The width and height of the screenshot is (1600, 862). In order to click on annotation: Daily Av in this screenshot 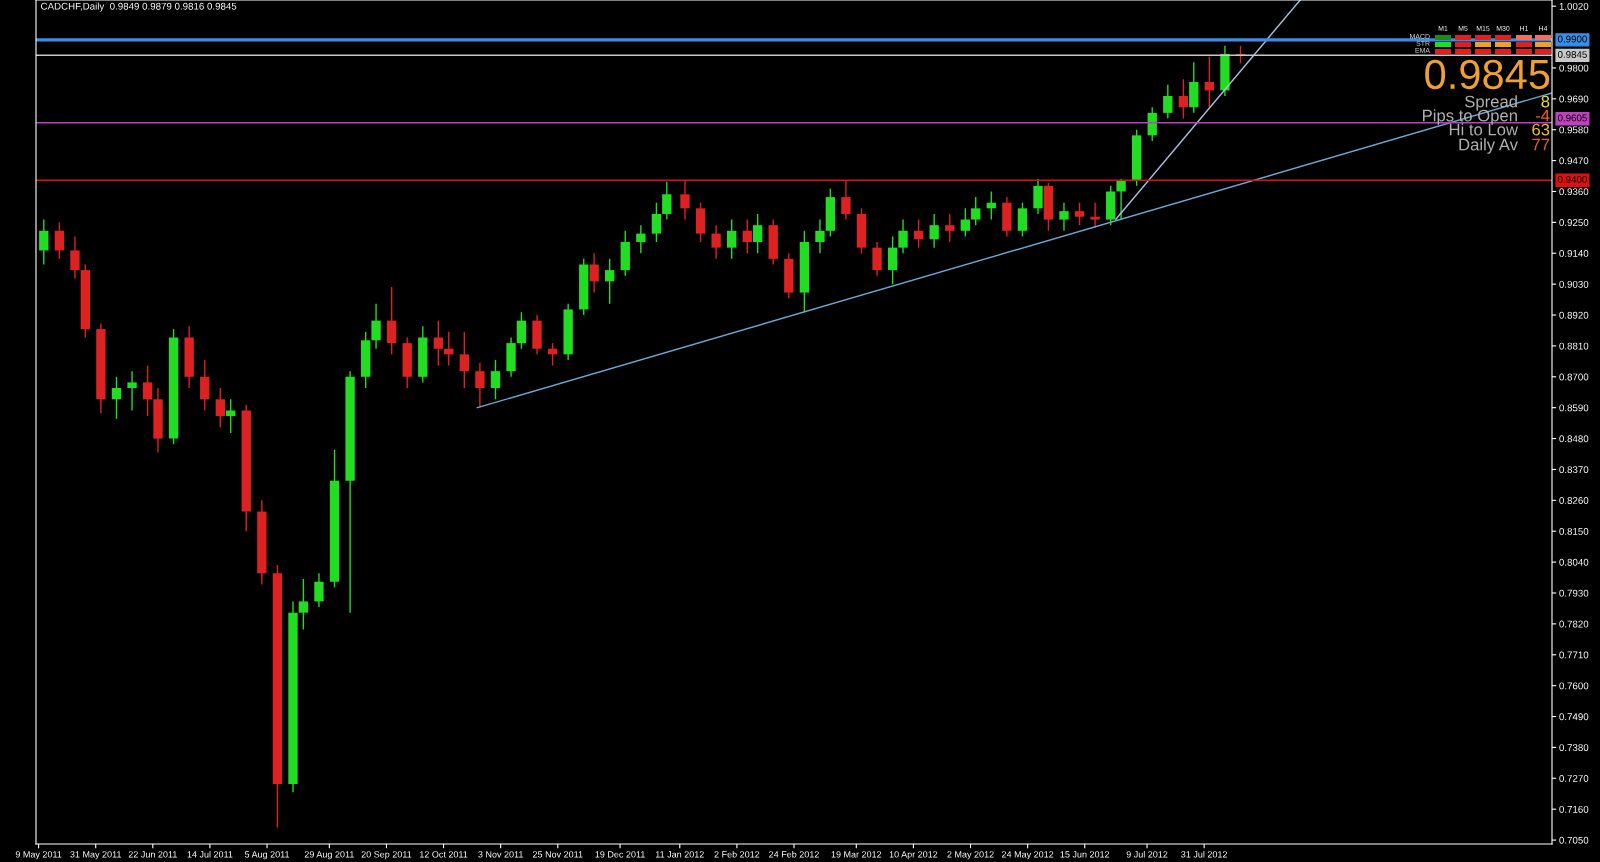, I will do `click(1488, 146)`.